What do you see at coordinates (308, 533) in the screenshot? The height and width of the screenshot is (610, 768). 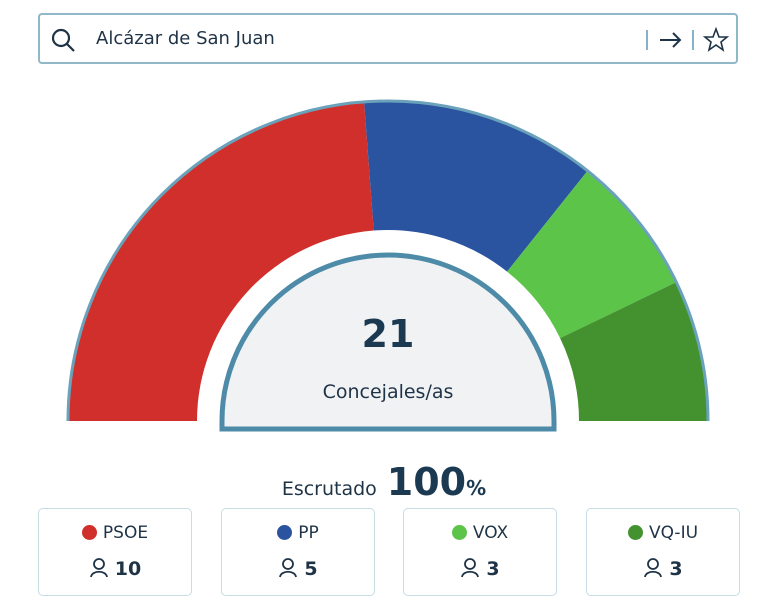 I see `party-name: PP` at bounding box center [308, 533].